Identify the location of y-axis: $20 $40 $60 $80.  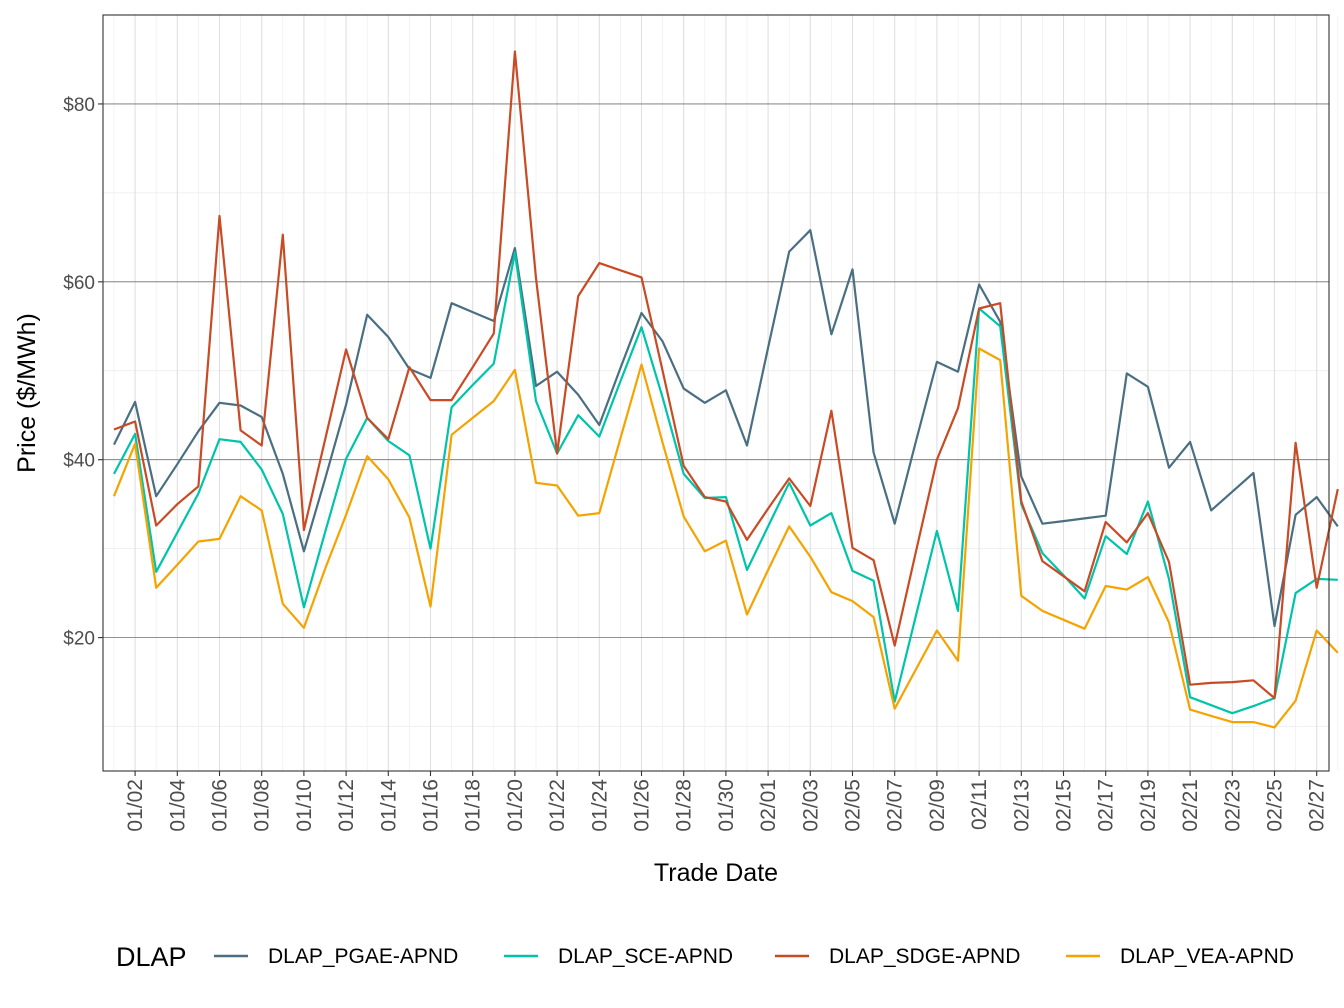
(83, 372).